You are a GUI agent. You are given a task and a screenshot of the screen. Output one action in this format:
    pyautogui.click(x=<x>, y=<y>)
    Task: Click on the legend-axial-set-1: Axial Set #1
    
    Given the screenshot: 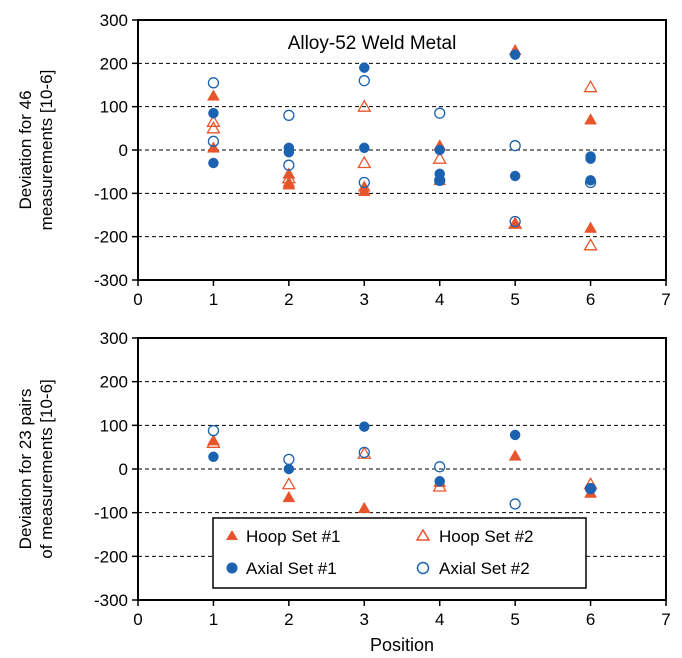 What is the action you would take?
    pyautogui.click(x=281, y=568)
    